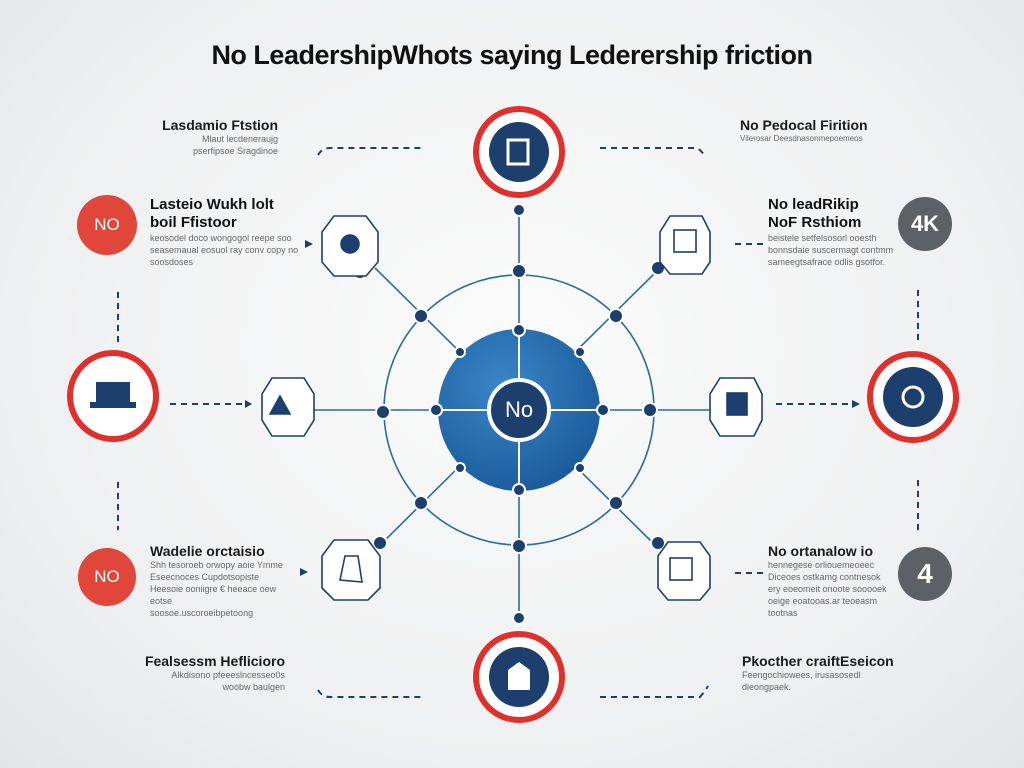  What do you see at coordinates (813, 204) in the screenshot?
I see `heading: No leadRikip` at bounding box center [813, 204].